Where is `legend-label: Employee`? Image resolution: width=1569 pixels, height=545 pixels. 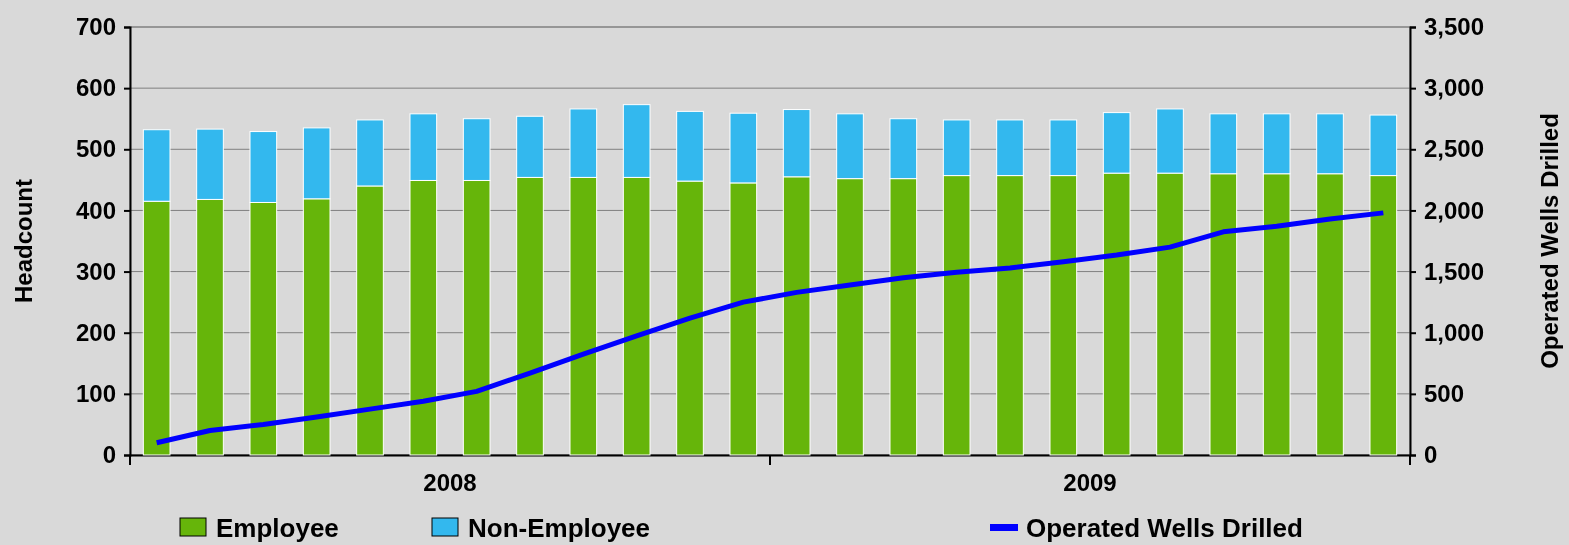
legend-label: Employee is located at coordinates (277, 528).